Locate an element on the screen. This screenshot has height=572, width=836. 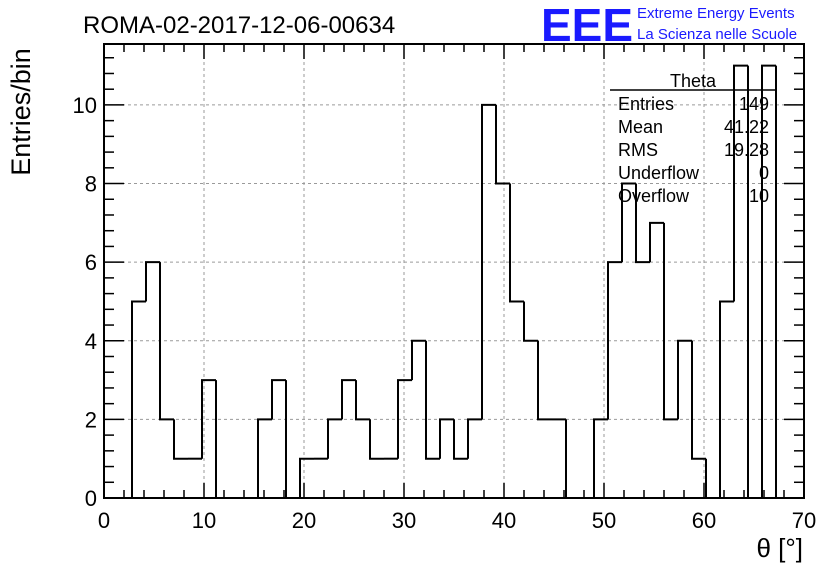
y-tick-label: 4 is located at coordinates (91, 341).